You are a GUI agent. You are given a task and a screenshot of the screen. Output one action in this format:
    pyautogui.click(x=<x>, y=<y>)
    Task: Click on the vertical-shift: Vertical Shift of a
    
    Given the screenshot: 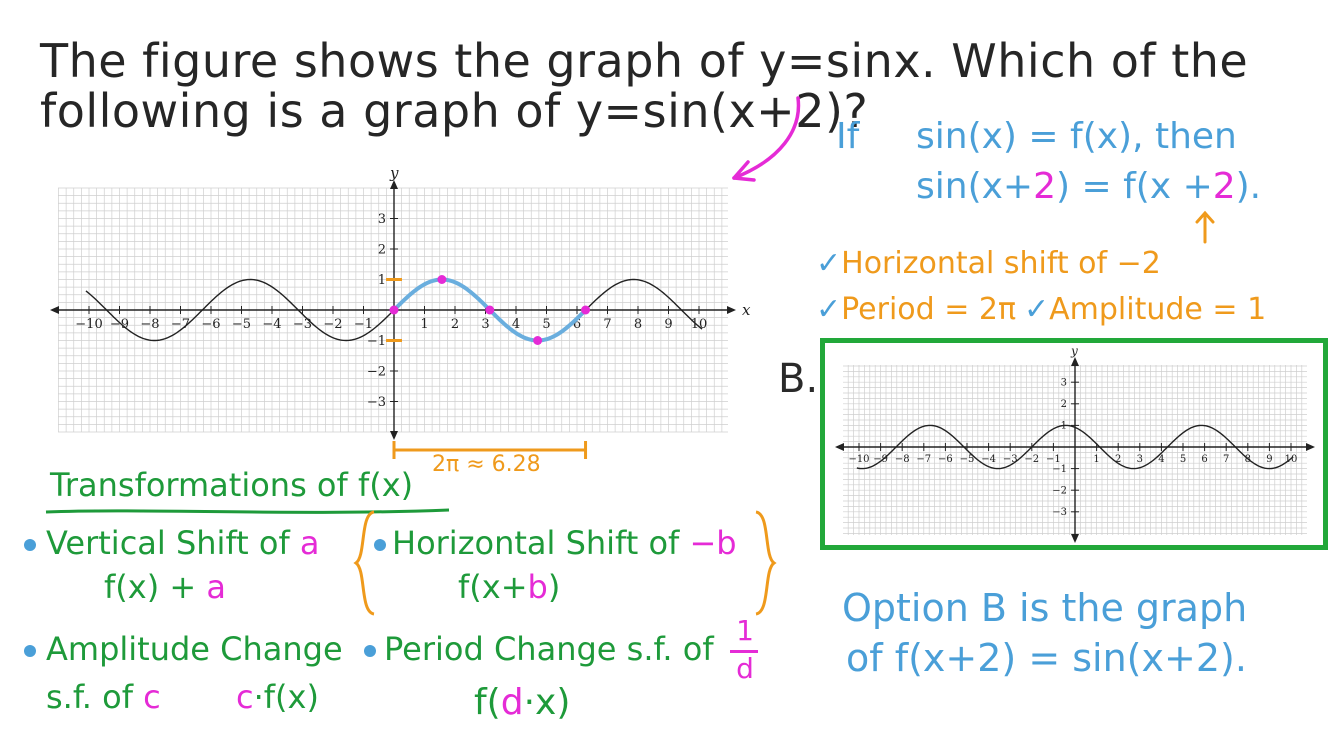 What is the action you would take?
    pyautogui.click(x=182, y=543)
    